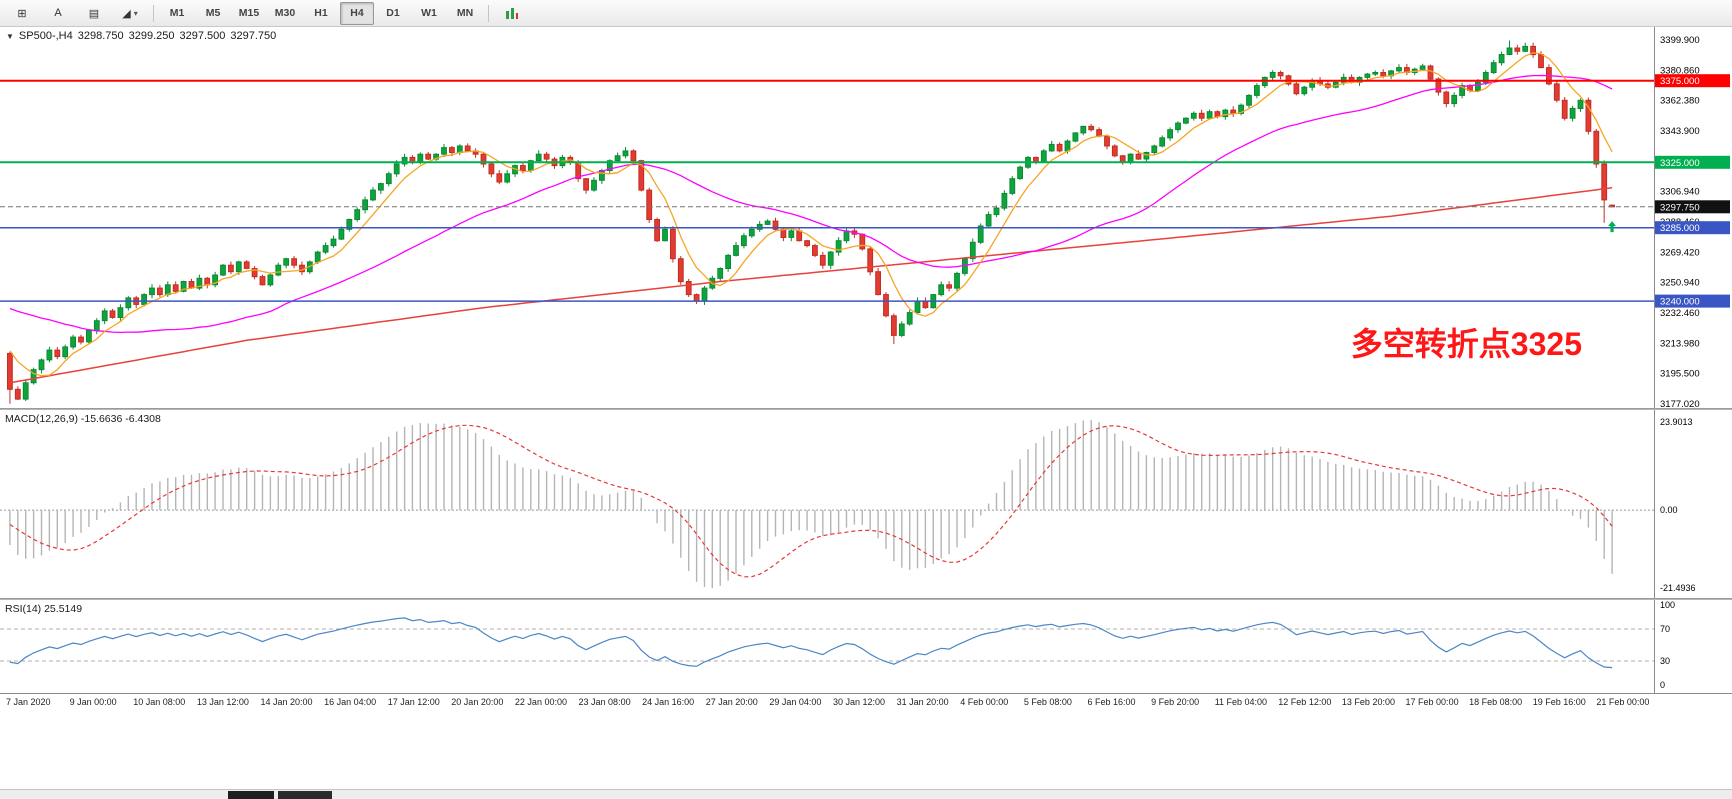 The height and width of the screenshot is (799, 1732). I want to click on macd-axis-label: -21.4936, so click(1678, 588).